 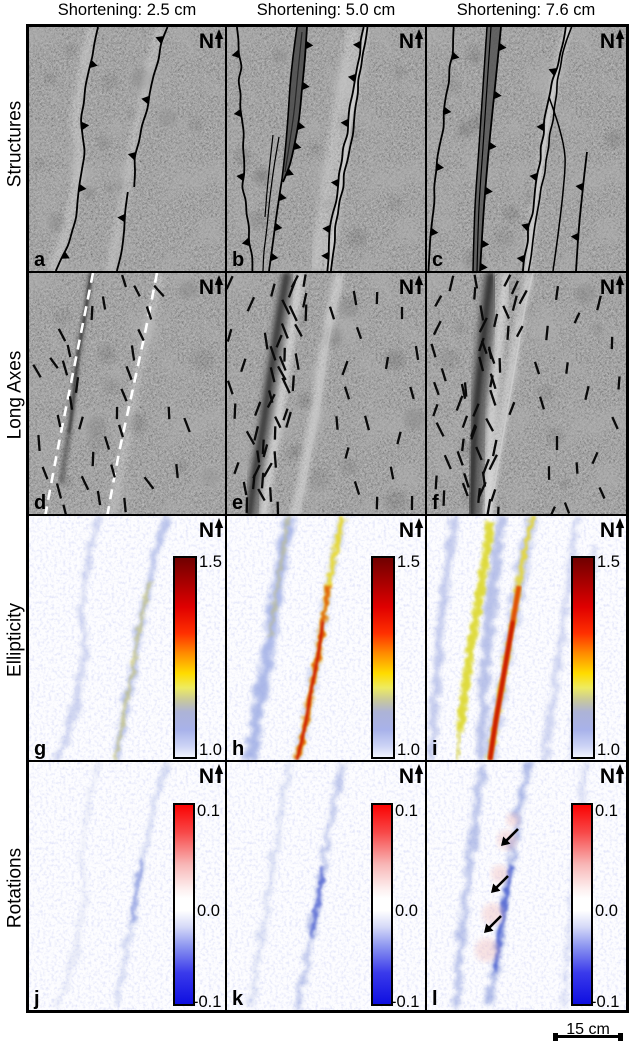 I want to click on svg-text: Shortening: 5.0 cm, so click(x=326, y=10).